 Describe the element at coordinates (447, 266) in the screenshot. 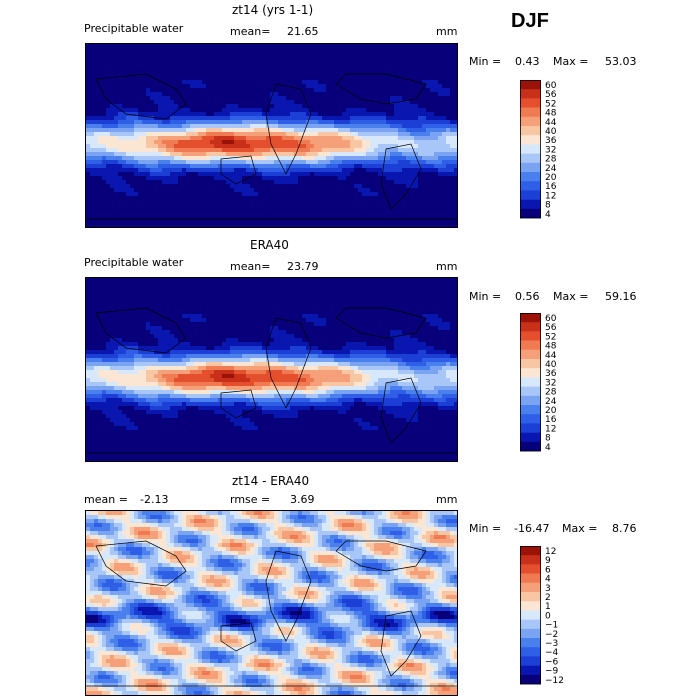

I see `panel2-units: mm` at that location.